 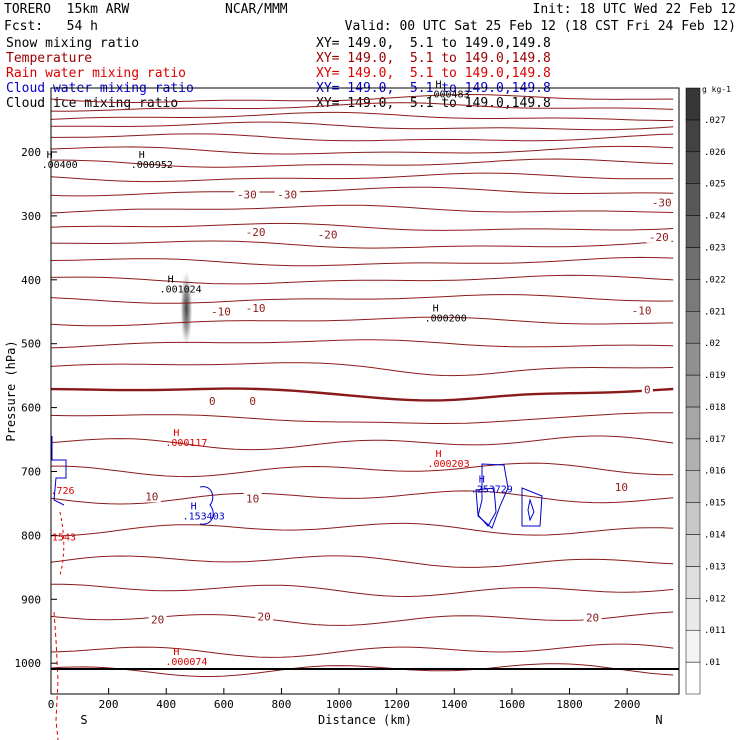 I want to click on maximum-value-label: .000483, so click(x=448, y=95).